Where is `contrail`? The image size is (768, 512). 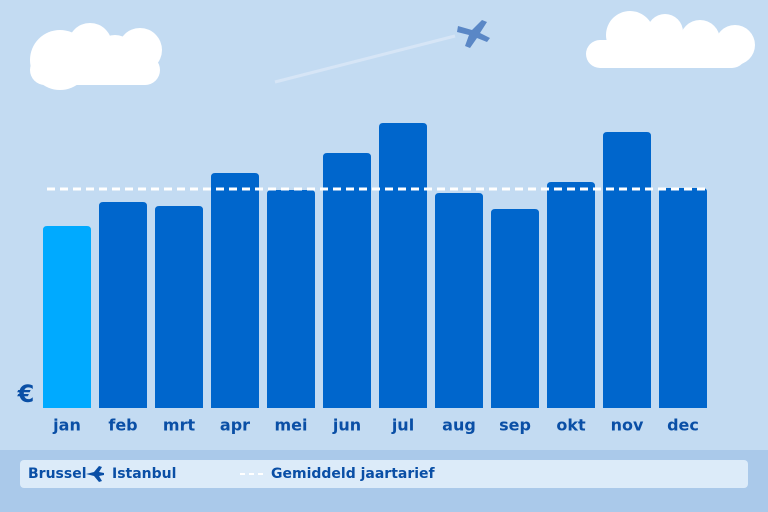 contrail is located at coordinates (365, 59).